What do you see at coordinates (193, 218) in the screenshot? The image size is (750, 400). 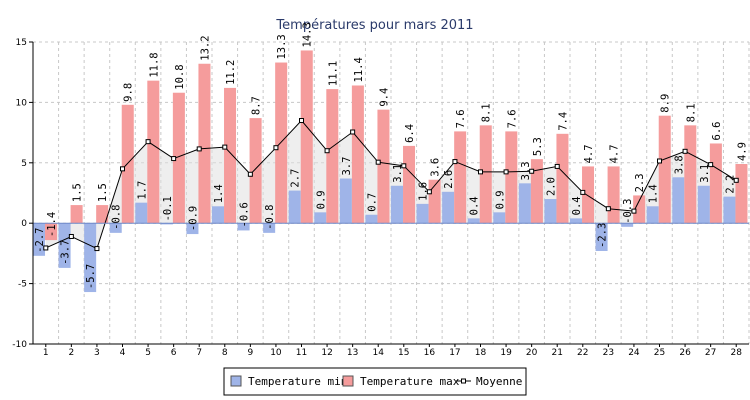 I see `bar-min-label: -0.9` at bounding box center [193, 218].